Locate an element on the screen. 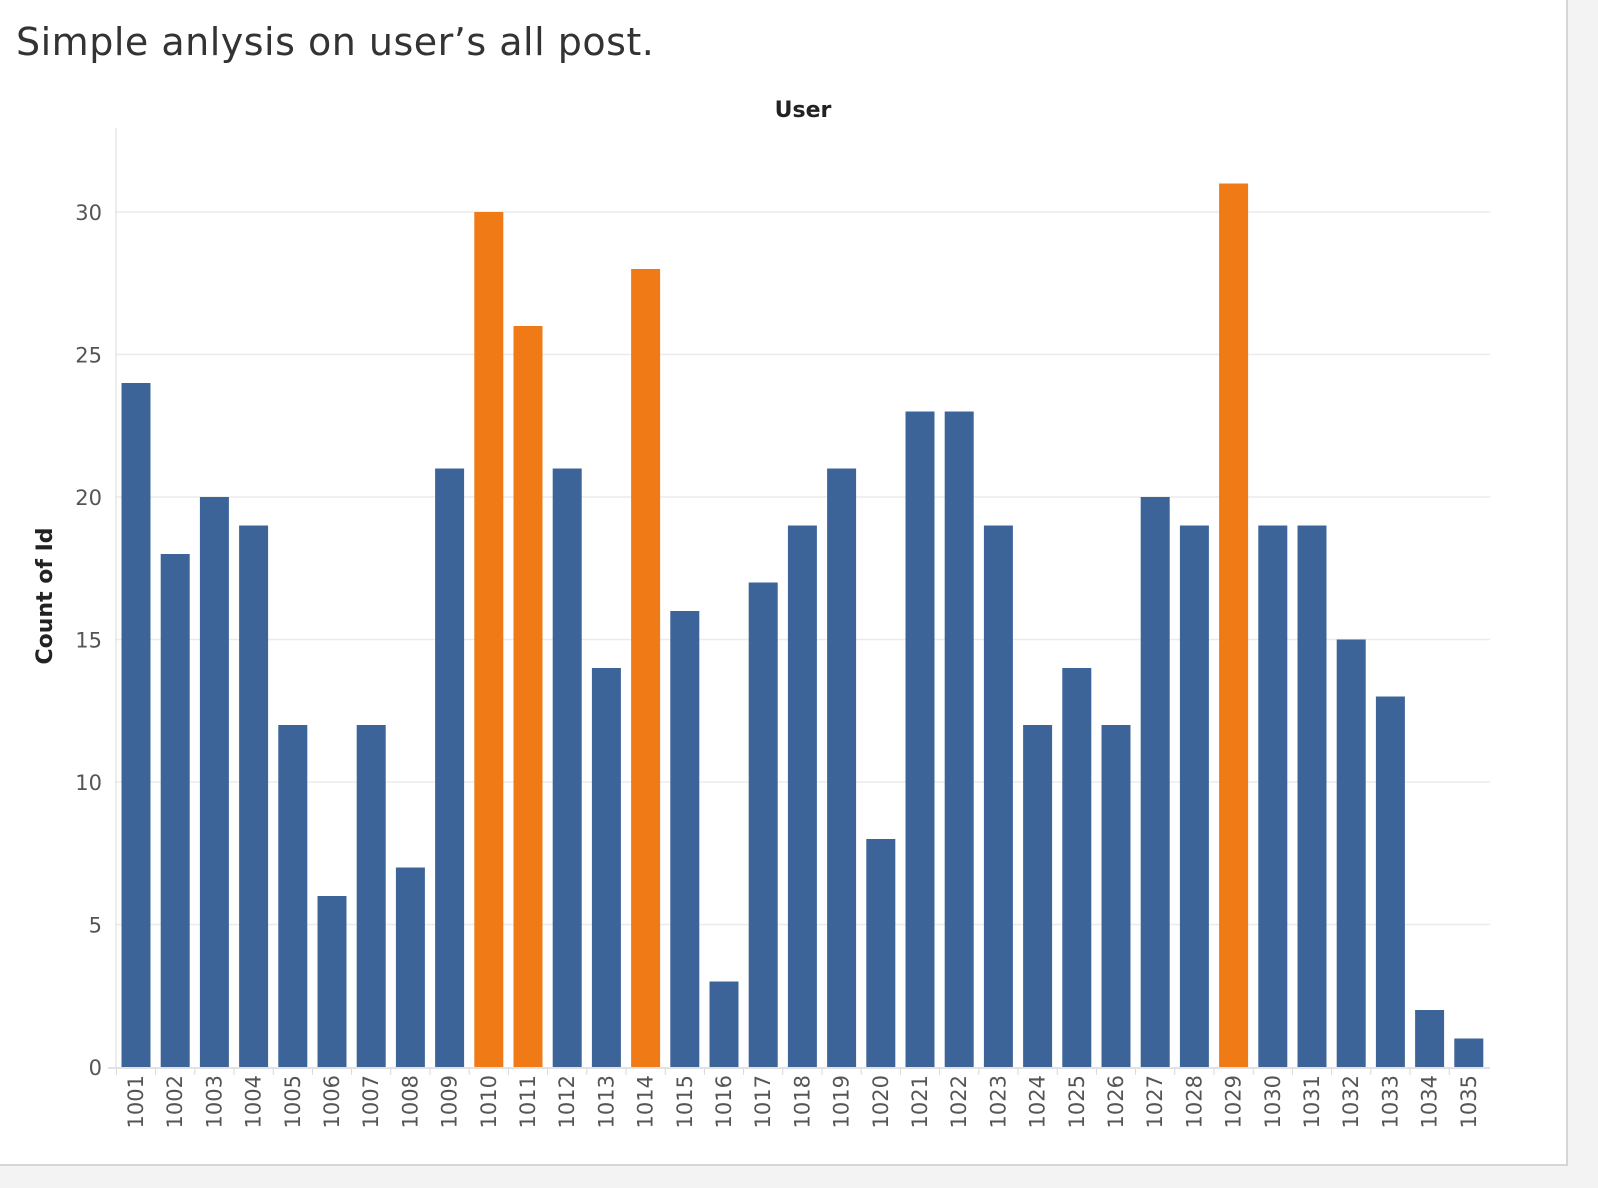 The height and width of the screenshot is (1188, 1598). x-tick-label: 1009 is located at coordinates (450, 1101).